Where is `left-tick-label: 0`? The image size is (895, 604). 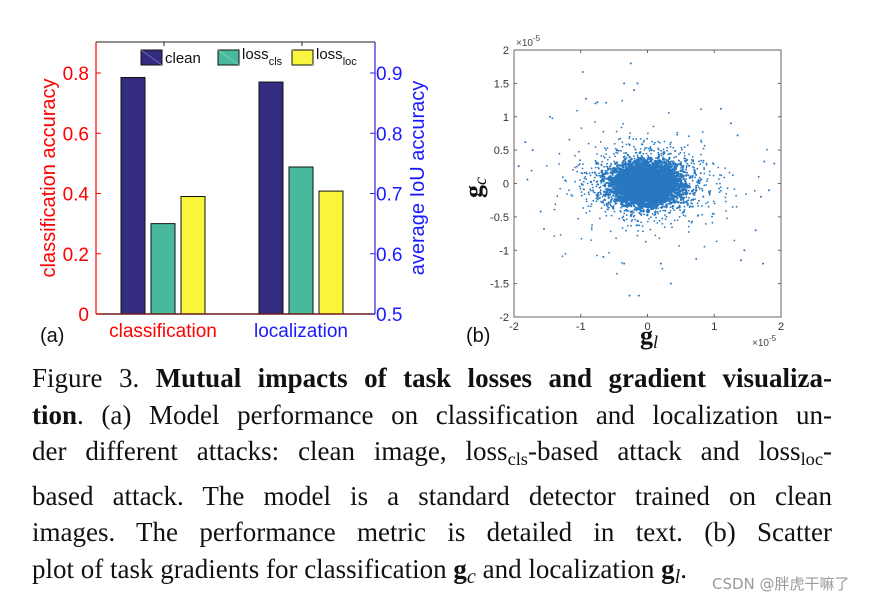
left-tick-label: 0 is located at coordinates (83, 315).